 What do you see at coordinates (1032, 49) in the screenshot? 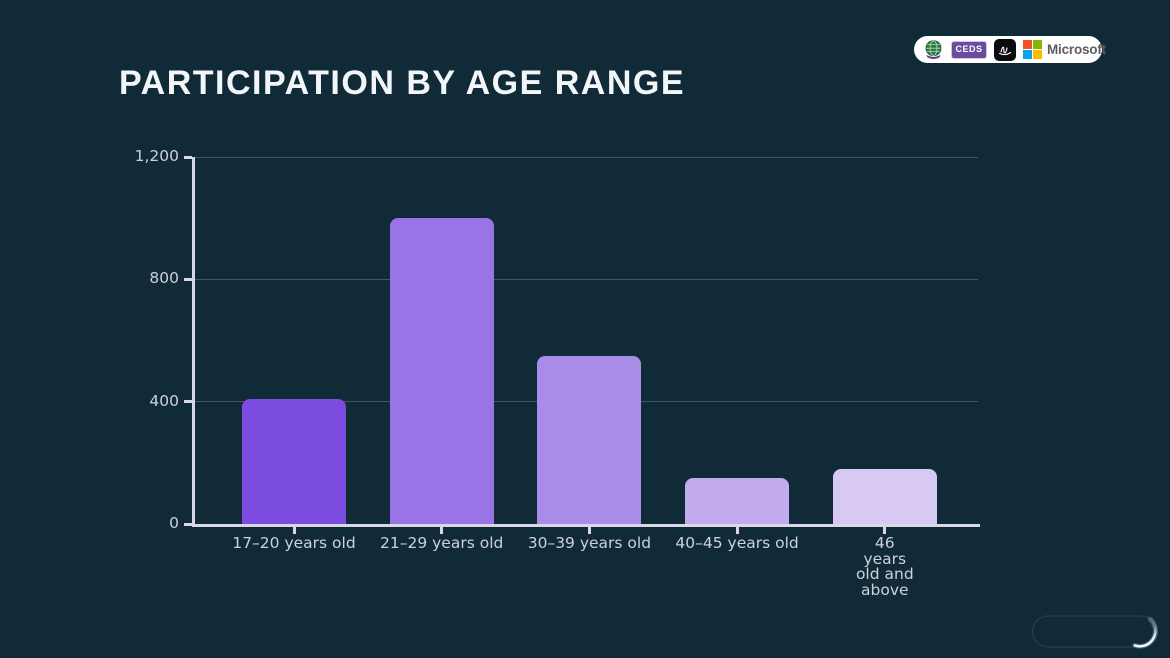
I see `microsoft-squares-icon` at bounding box center [1032, 49].